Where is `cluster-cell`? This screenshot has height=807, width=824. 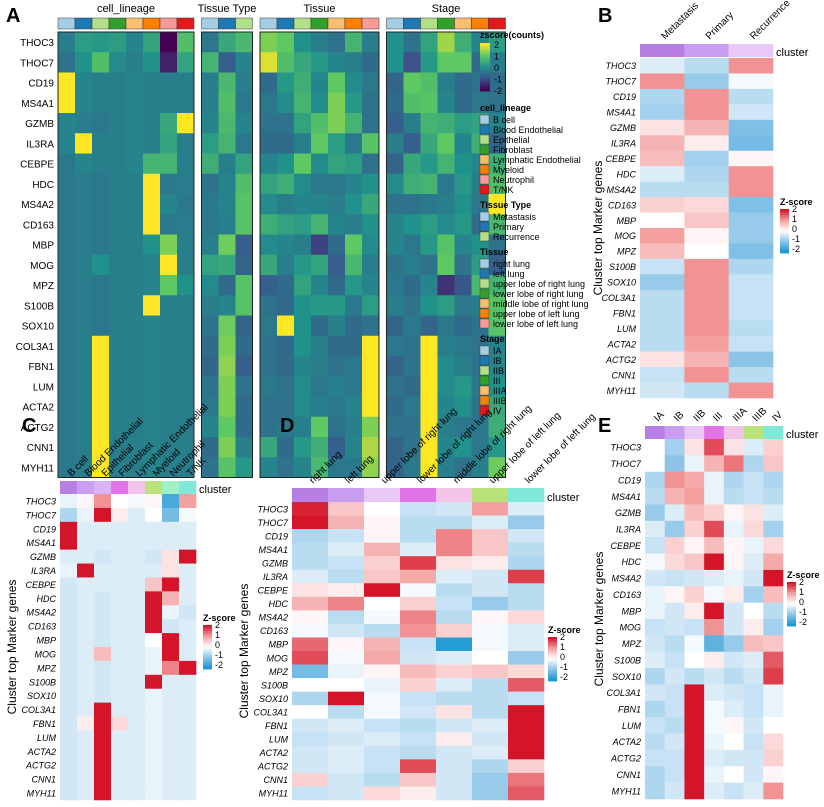
cluster-cell is located at coordinates (310, 495).